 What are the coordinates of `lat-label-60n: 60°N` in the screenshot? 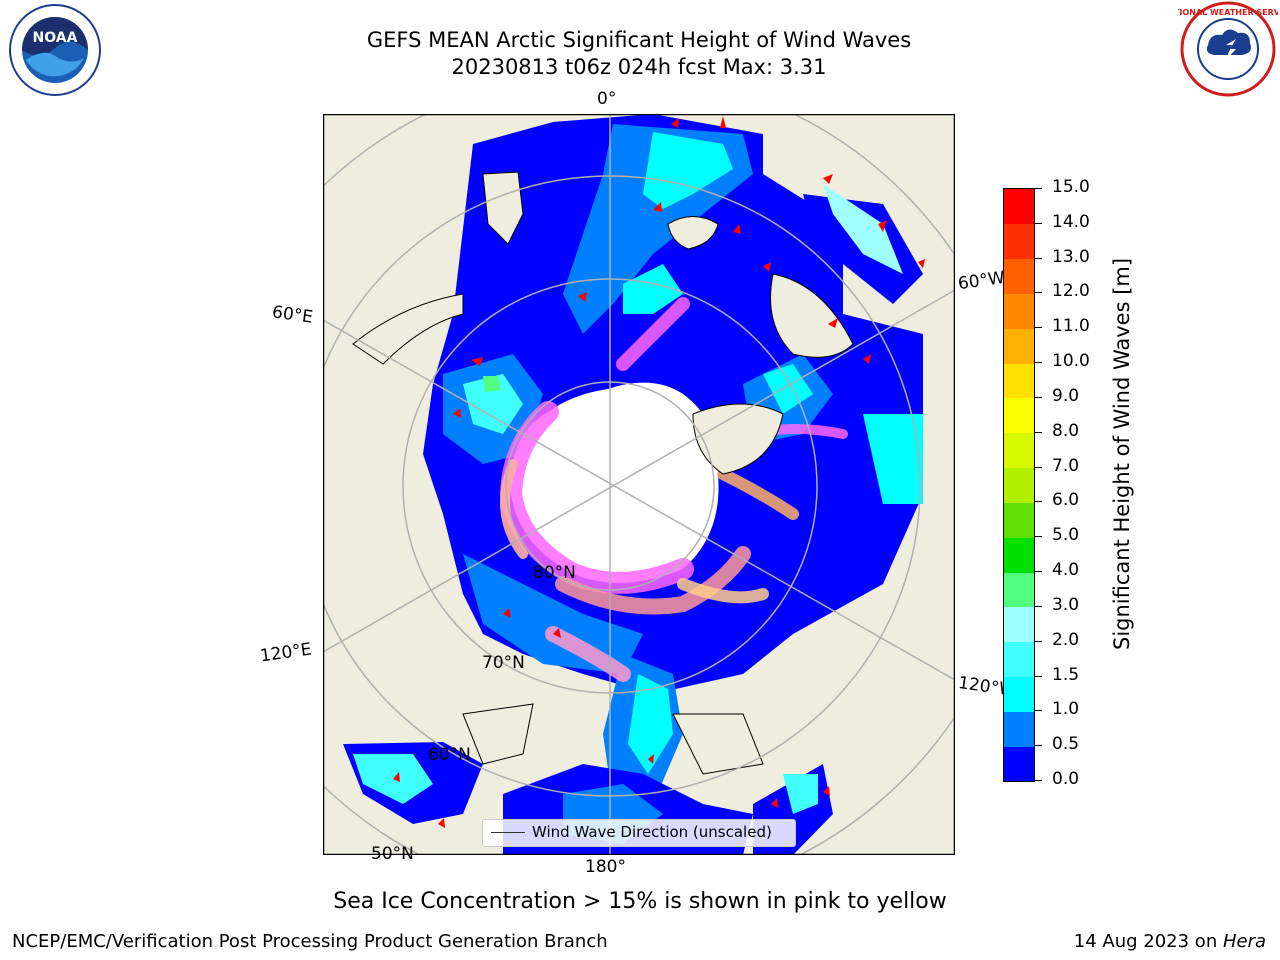 It's located at (449, 755).